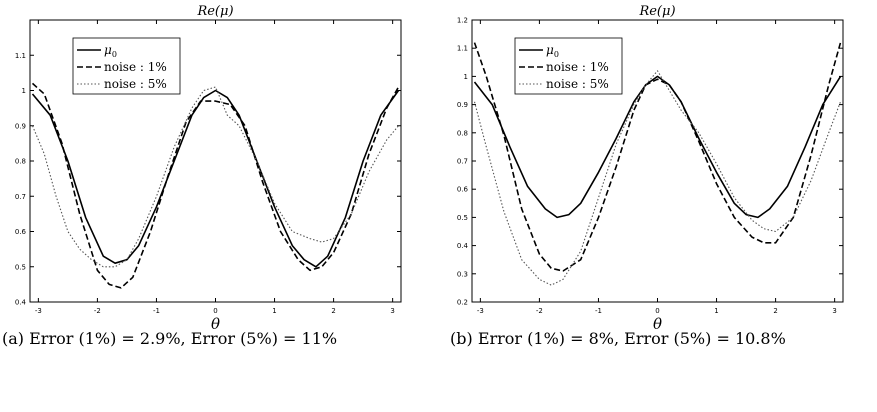 The width and height of the screenshot is (877, 412). What do you see at coordinates (657, 147) in the screenshot?
I see `series-line-solid` at bounding box center [657, 147].